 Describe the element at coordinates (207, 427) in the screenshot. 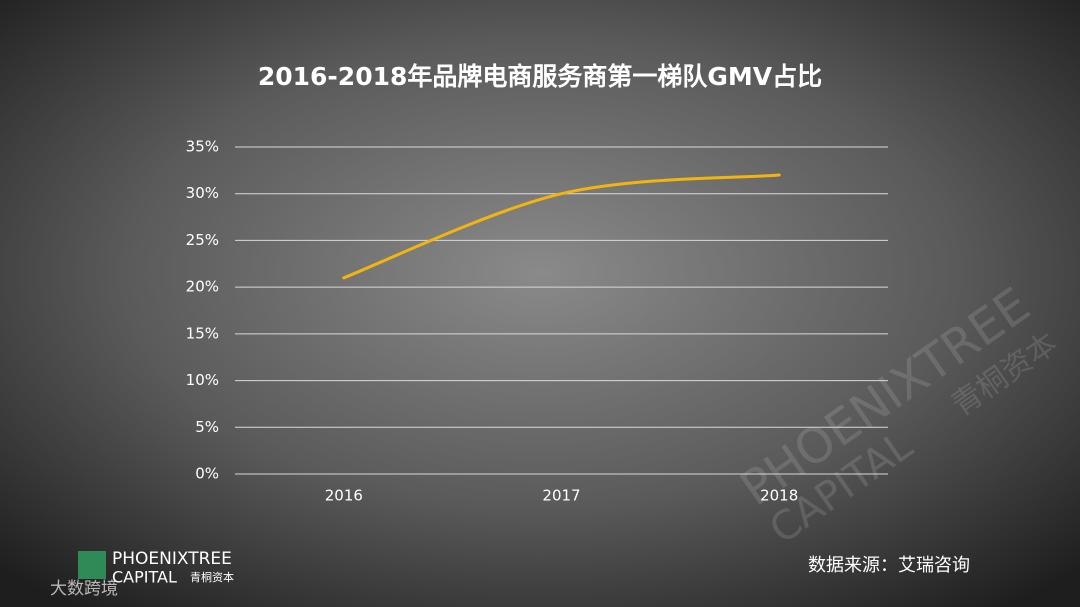

I see `y-tick-label: 5%` at that location.